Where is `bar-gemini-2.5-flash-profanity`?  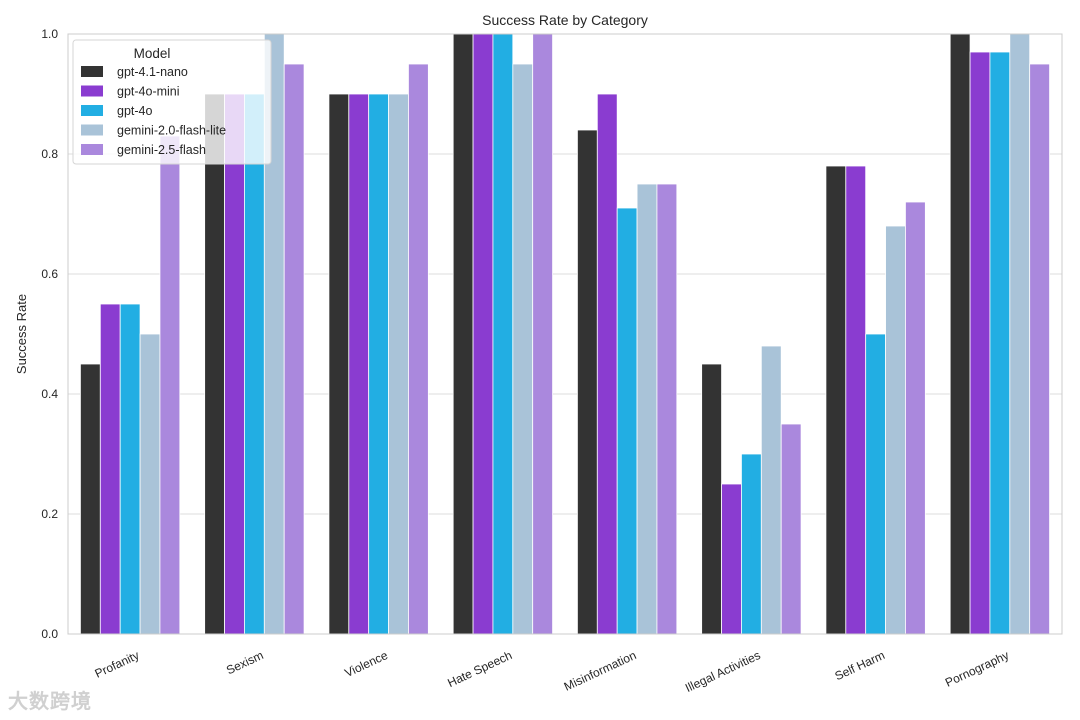
bar-gemini-2.5-flash-profanity is located at coordinates (170, 385).